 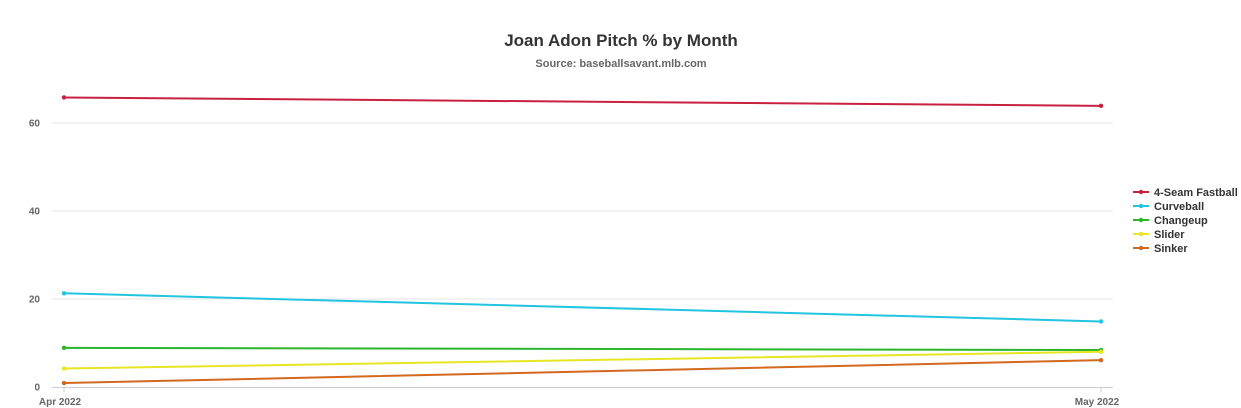 I want to click on legend-label: Curveball, so click(x=1179, y=207).